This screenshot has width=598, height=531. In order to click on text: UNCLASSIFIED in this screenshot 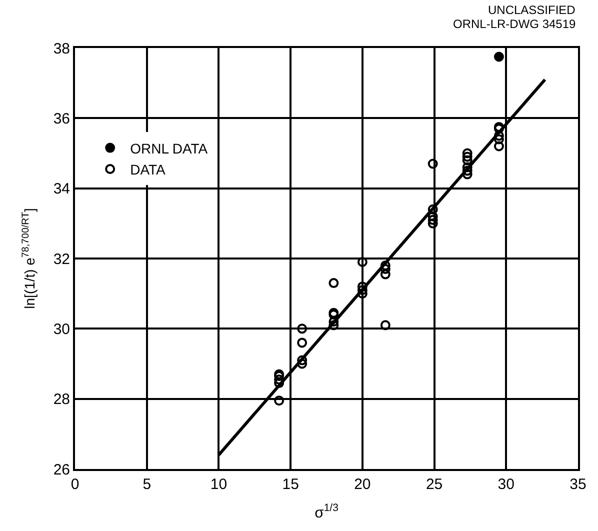, I will do `click(532, 10)`.